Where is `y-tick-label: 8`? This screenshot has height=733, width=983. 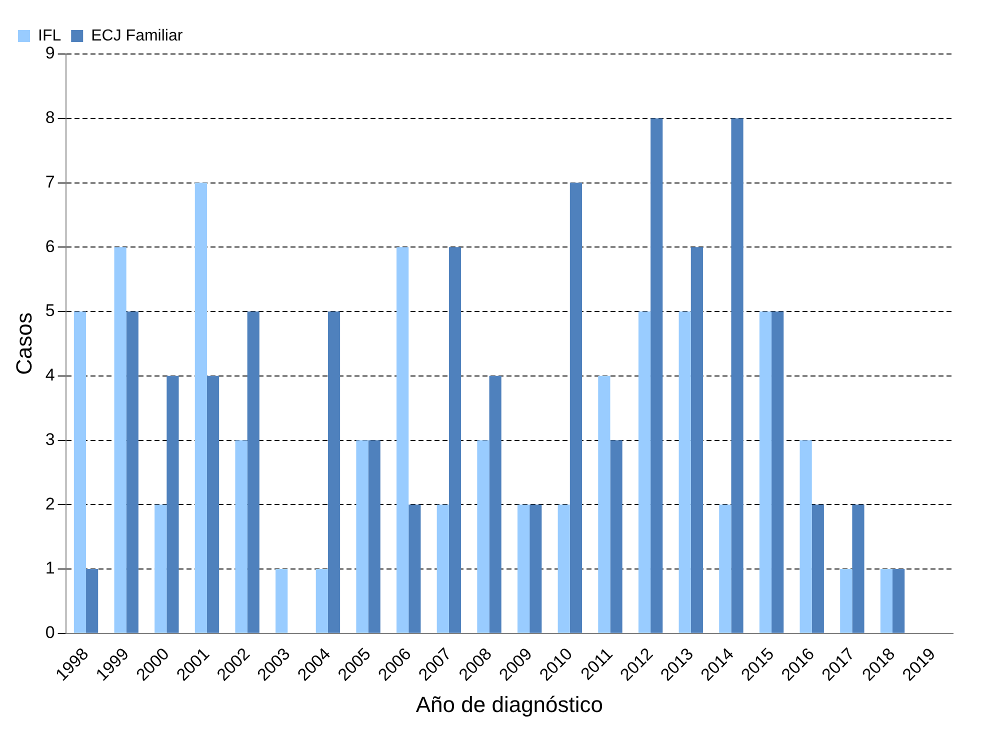
y-tick-label: 8 is located at coordinates (50, 118).